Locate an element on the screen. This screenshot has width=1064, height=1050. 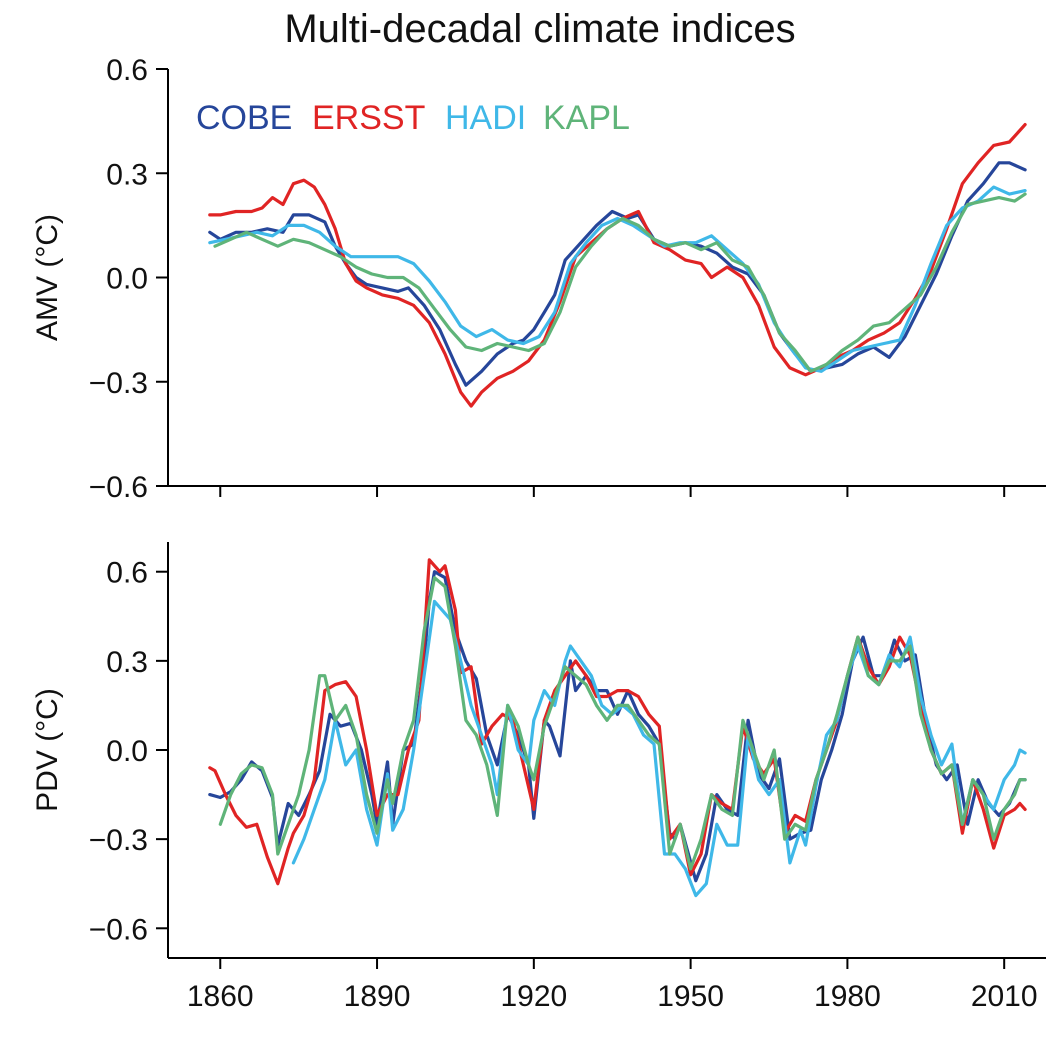
amv-series-hadi is located at coordinates (617, 279).